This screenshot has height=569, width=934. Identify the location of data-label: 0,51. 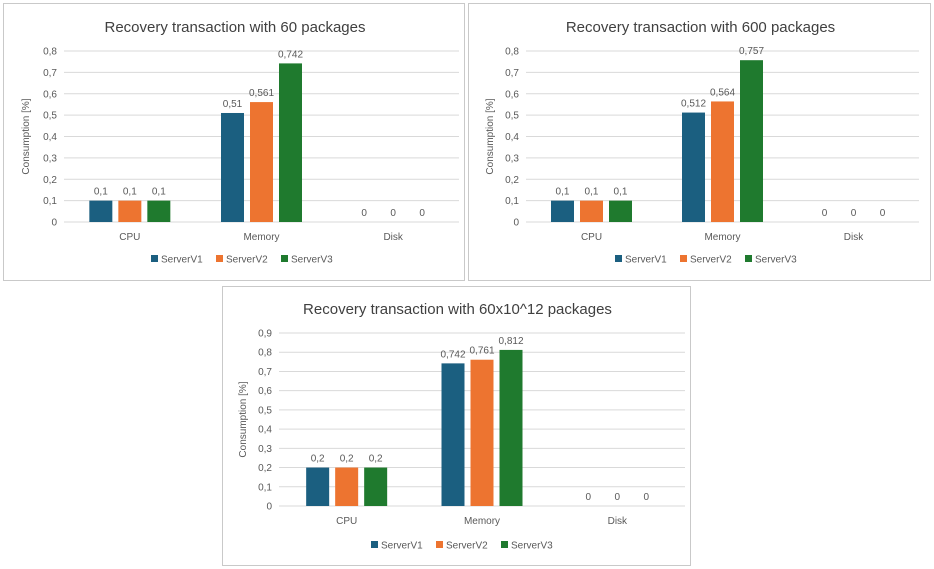
(233, 104).